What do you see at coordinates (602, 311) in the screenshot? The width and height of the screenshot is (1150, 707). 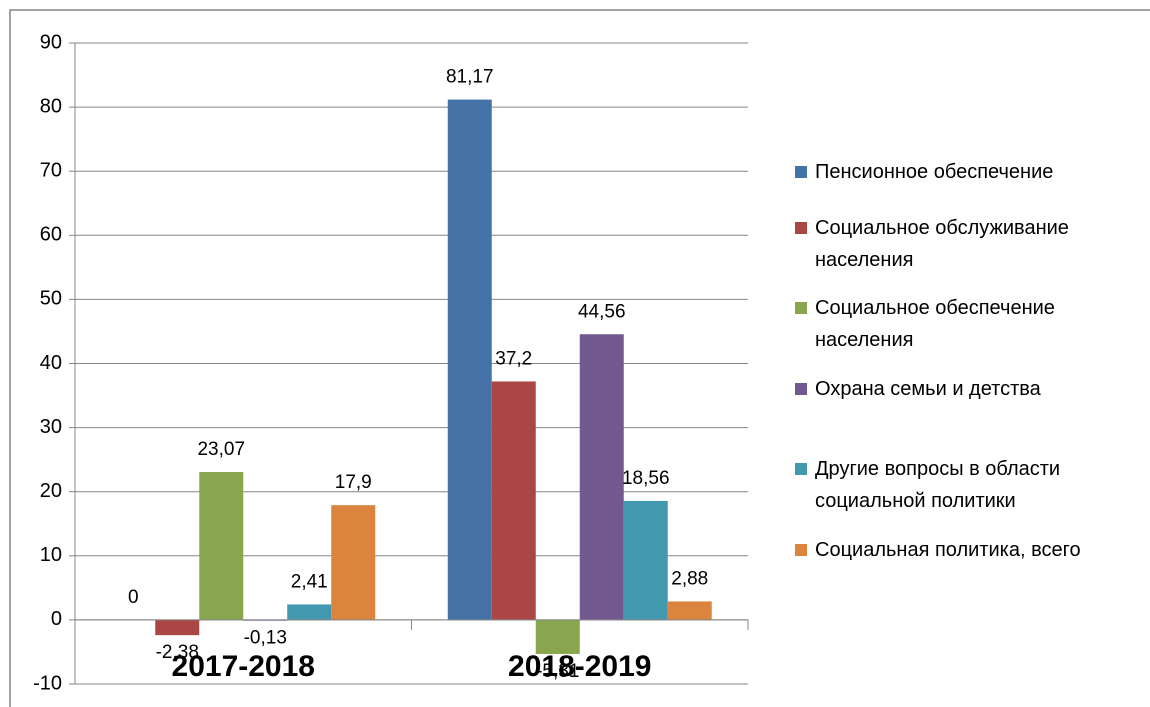 I see `value-label: 44,56` at bounding box center [602, 311].